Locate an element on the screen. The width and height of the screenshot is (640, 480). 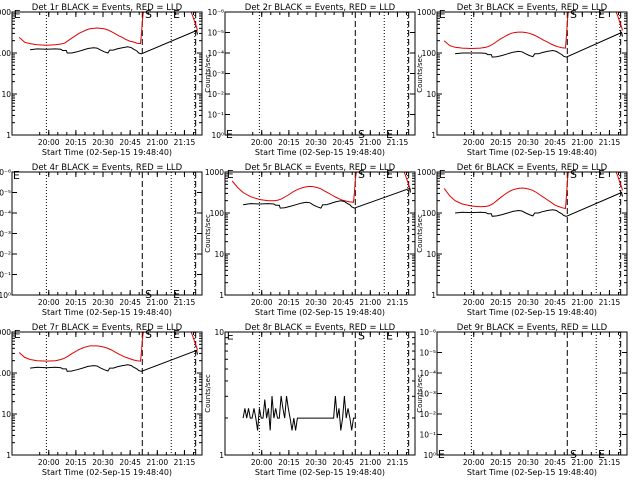
y-tick-label: 10⁻⁴ is located at coordinates (5, 213).